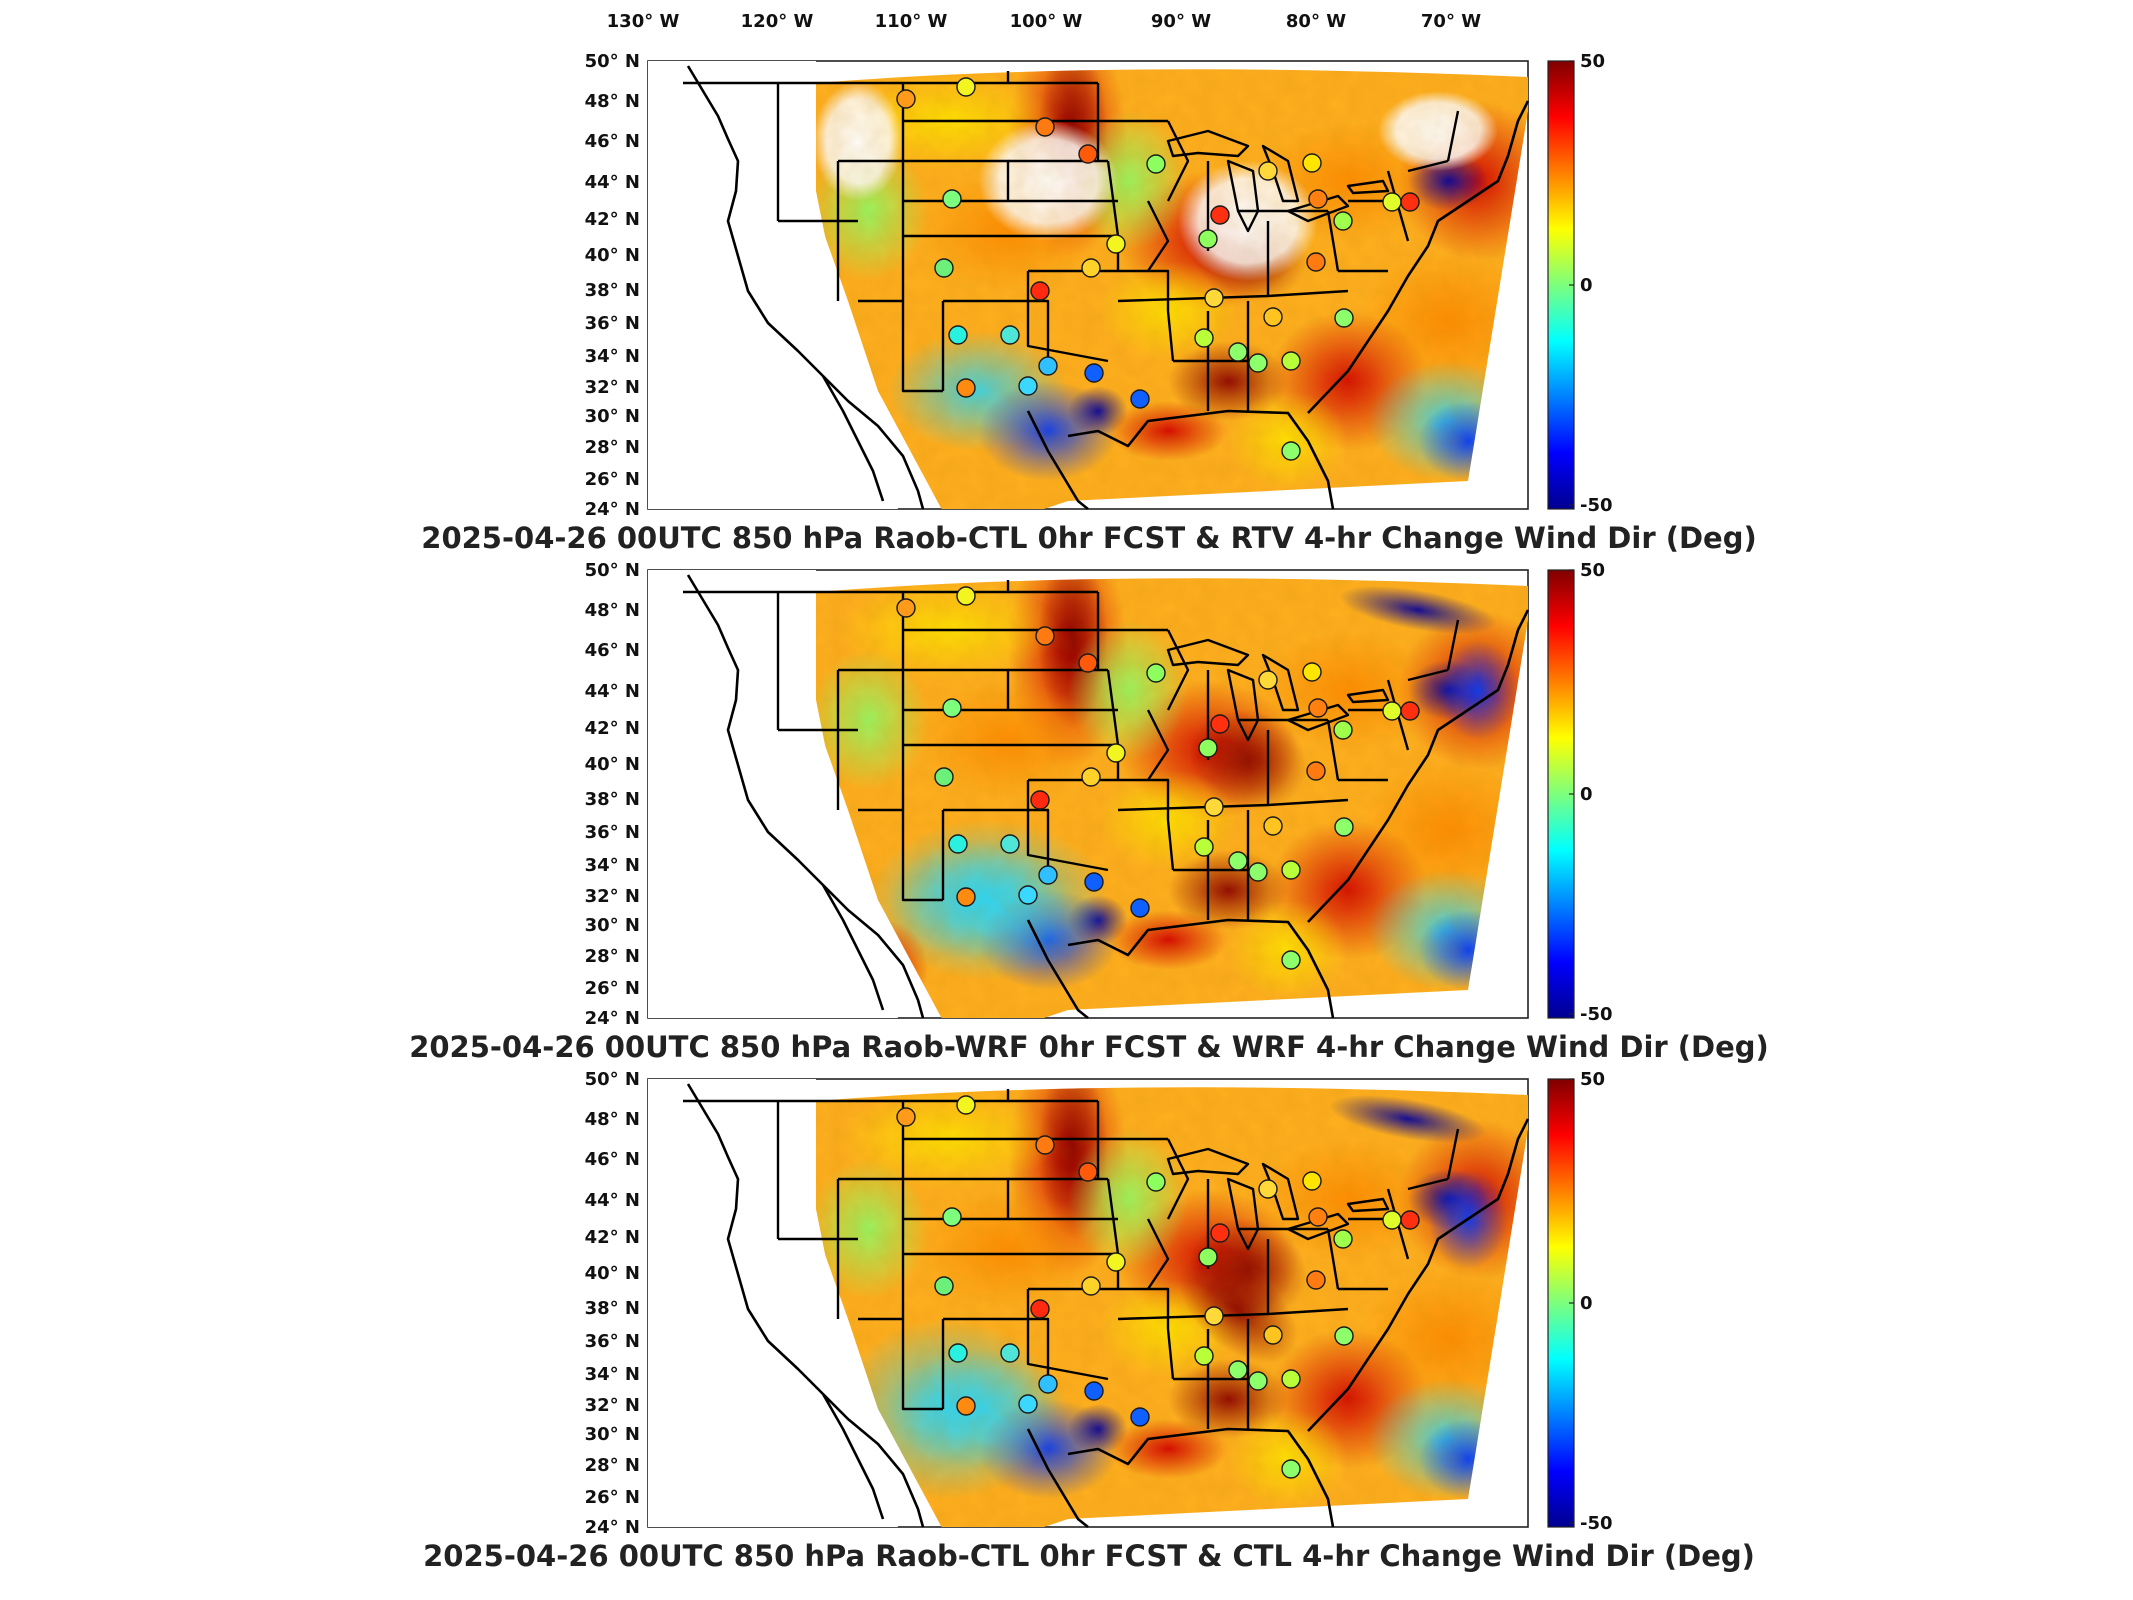 The image size is (2133, 1600). What do you see at coordinates (1561, 794) in the screenshot?
I see `colorbar-scale` at bounding box center [1561, 794].